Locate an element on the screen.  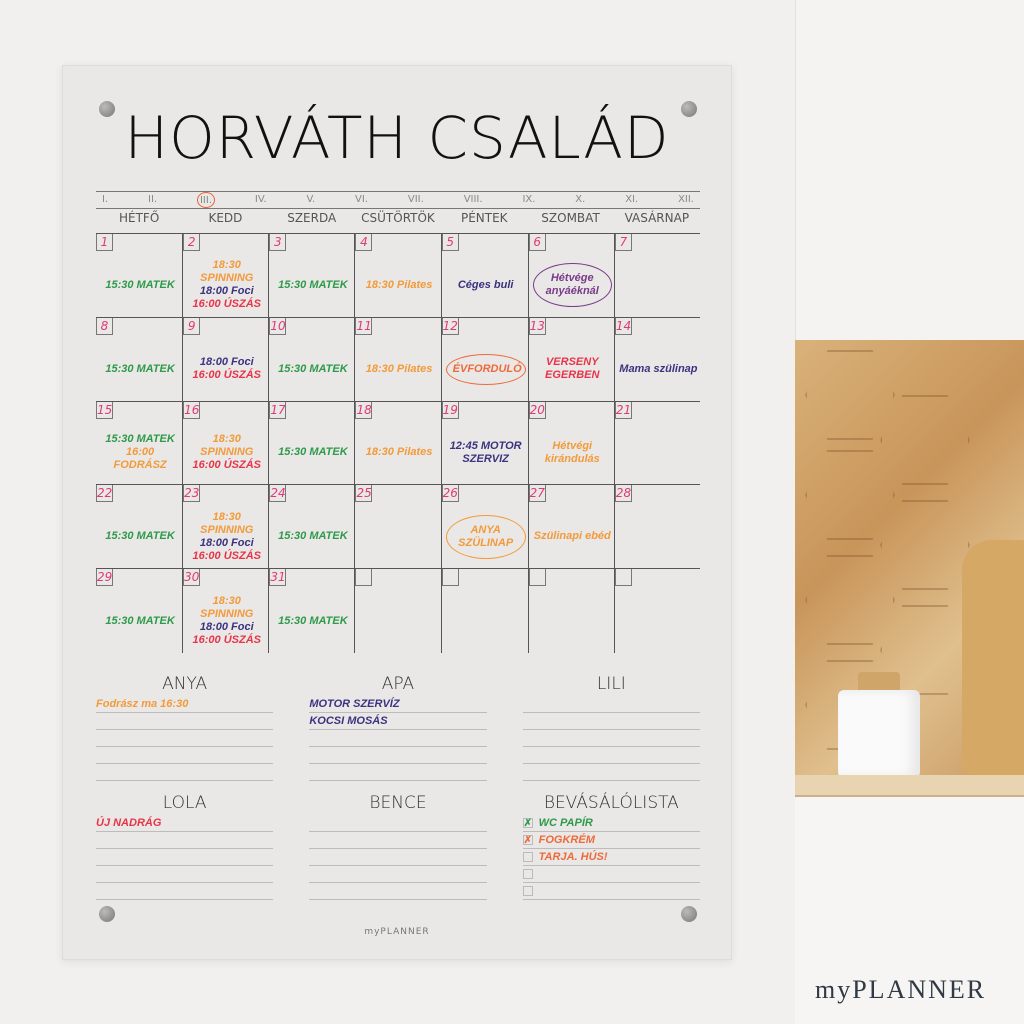
calendar-day-cell: 27 Szülinapi ebéd is located at coordinates (570, 527).